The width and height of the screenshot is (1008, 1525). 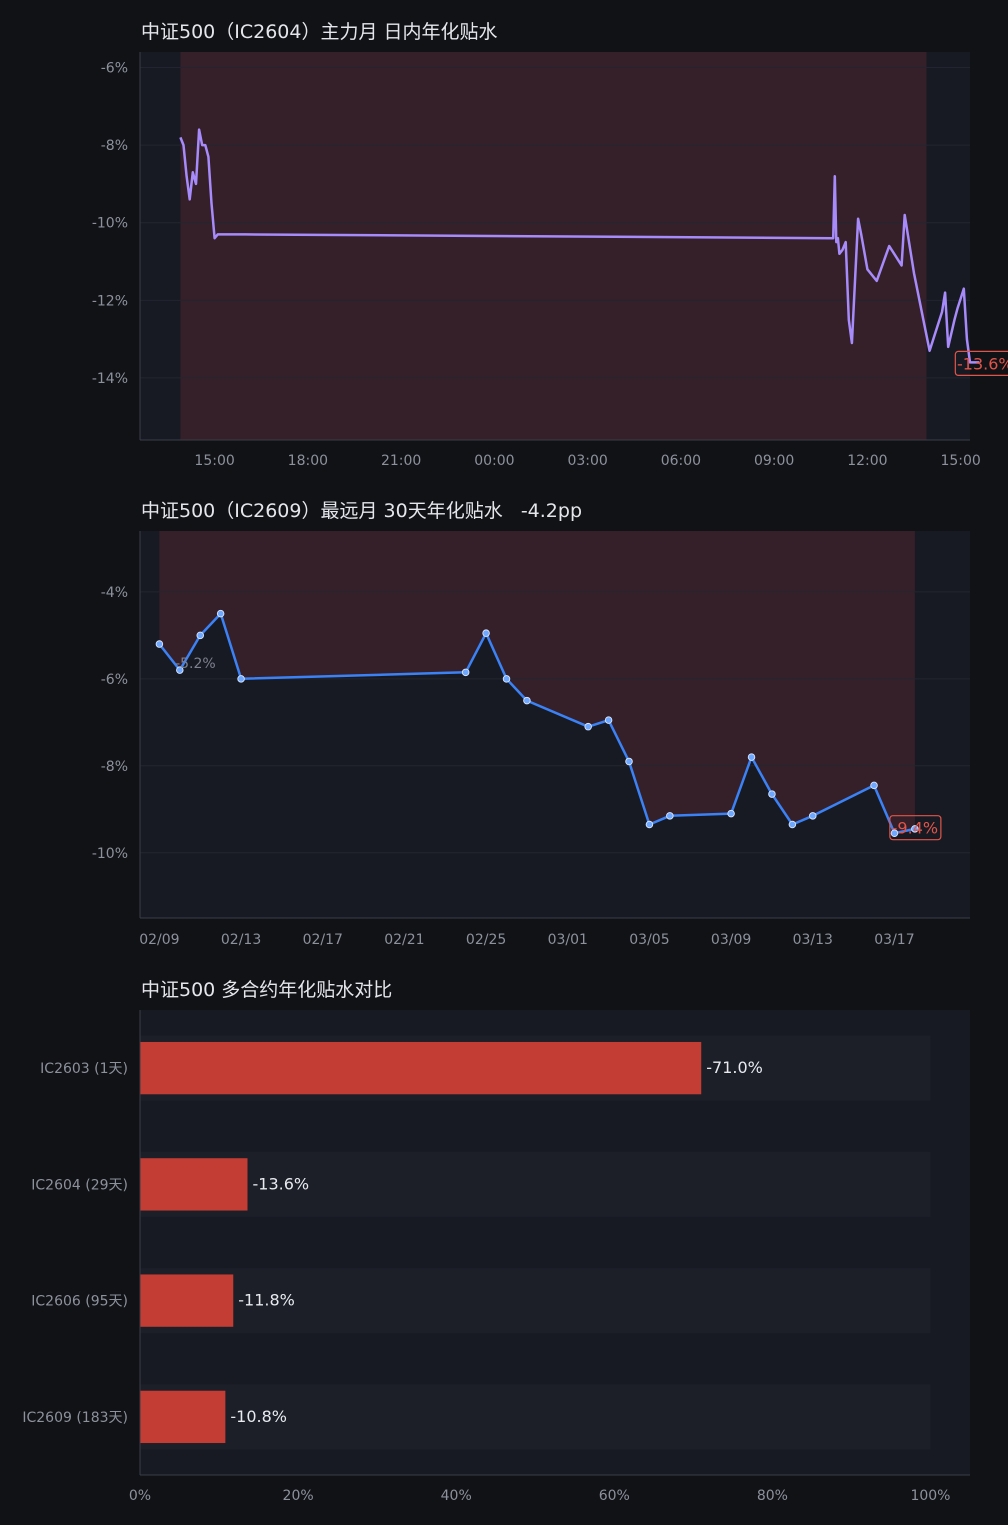 I want to click on chart2-x-tick-label: 03/05, so click(x=649, y=940).